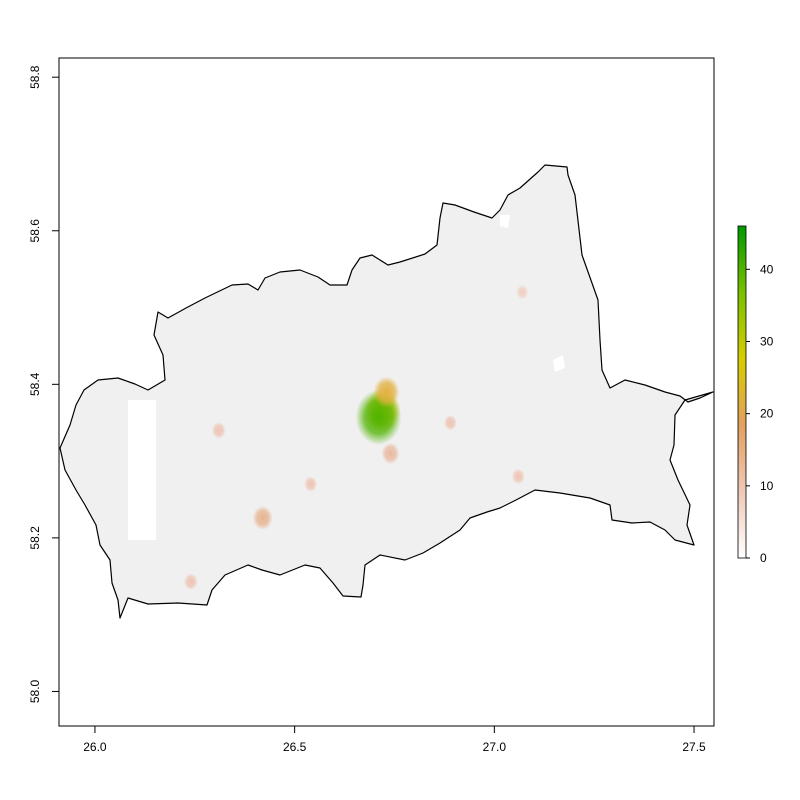 This screenshot has width=800, height=800. What do you see at coordinates (559, 363) in the screenshot?
I see `gap-east-notch` at bounding box center [559, 363].